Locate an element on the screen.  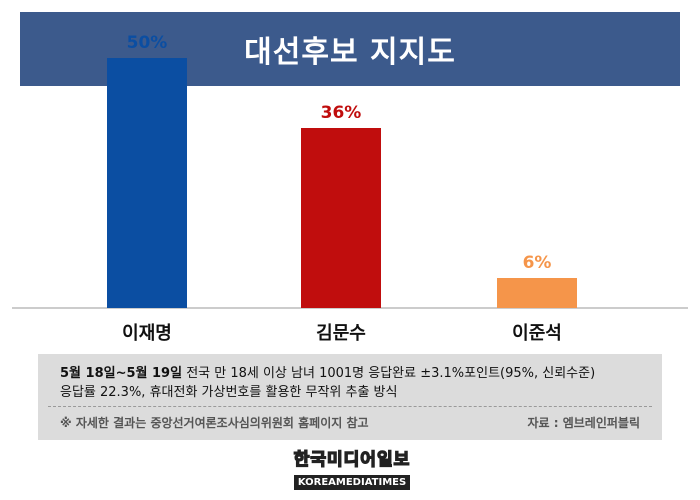
category-label-3: 이준석 is located at coordinates (537, 333).